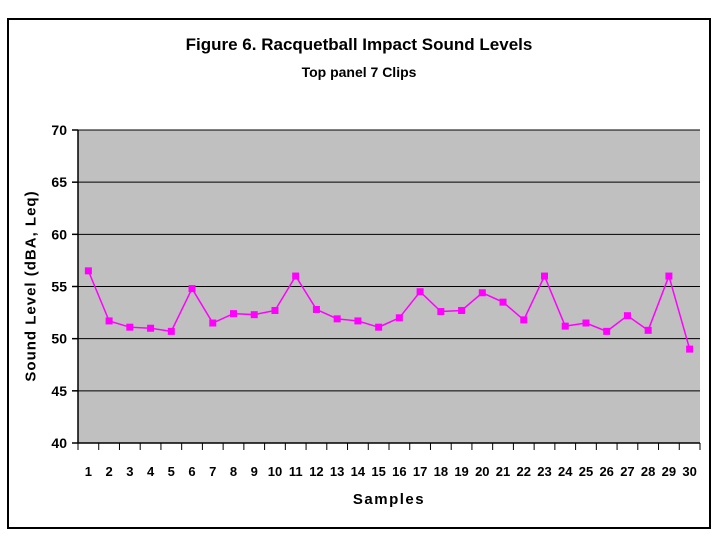 The width and height of the screenshot is (720, 540). What do you see at coordinates (482, 471) in the screenshot?
I see `x-tick-label: 20` at bounding box center [482, 471].